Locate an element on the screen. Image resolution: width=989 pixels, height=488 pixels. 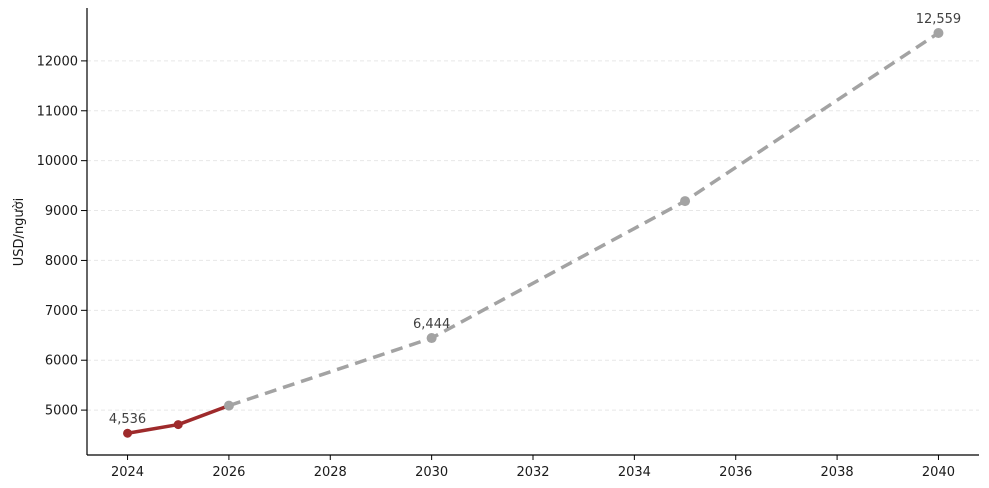
y-tick-label: 7000 is located at coordinates (61, 311).